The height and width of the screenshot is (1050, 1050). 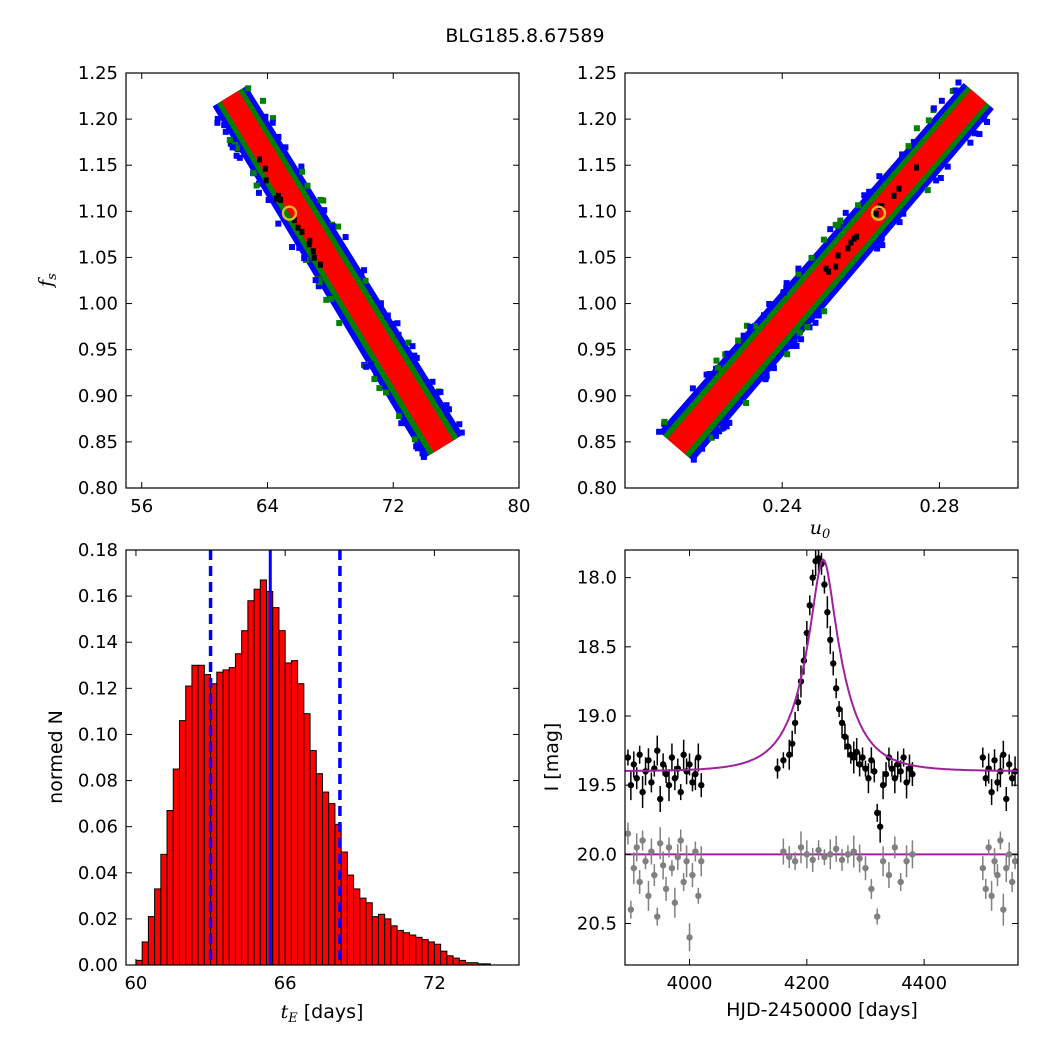 What do you see at coordinates (98, 350) in the screenshot?
I see `y-tick-label: 0.95` at bounding box center [98, 350].